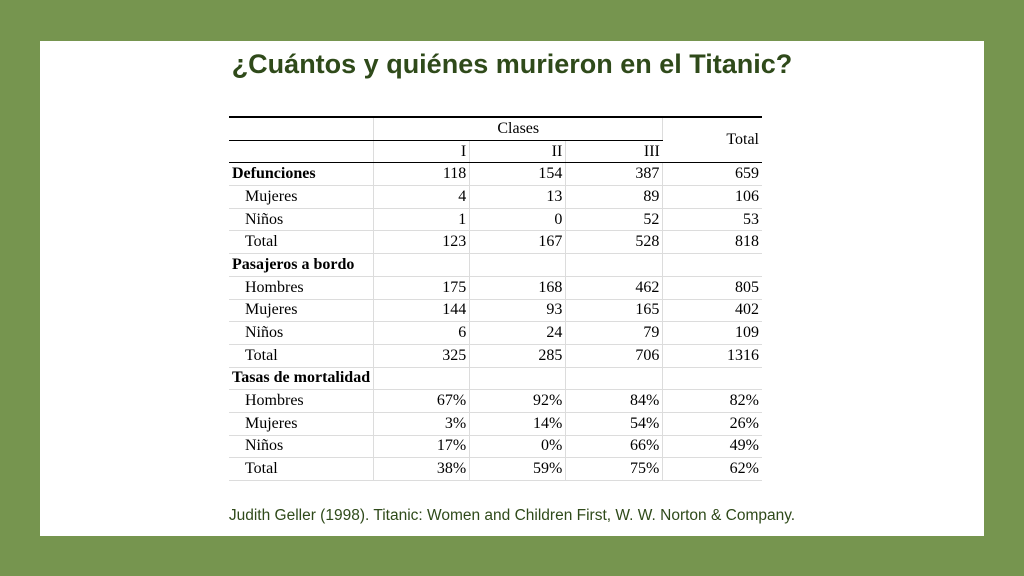 This screenshot has height=576, width=1024. I want to click on table-row: Pasajeros a bordo, so click(495, 265).